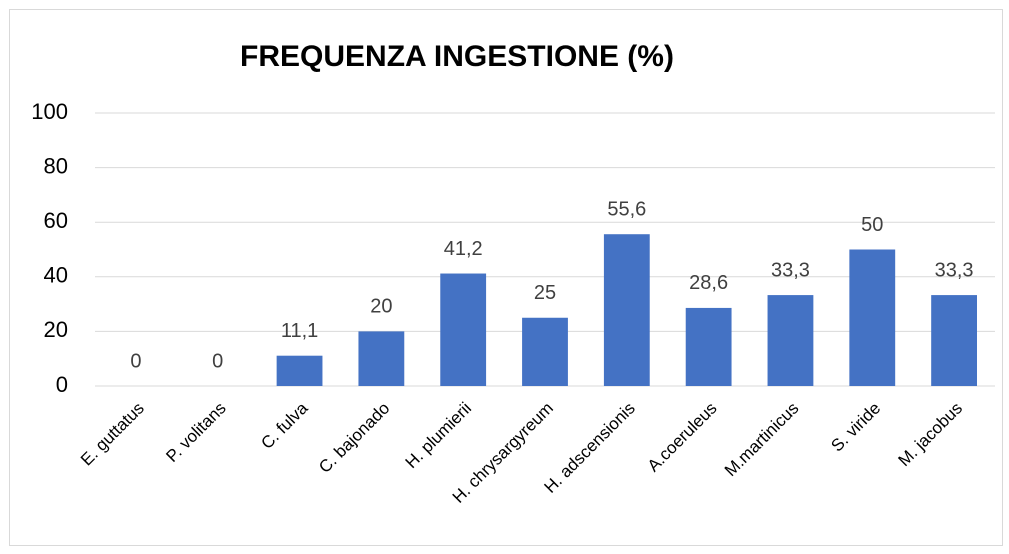 This screenshot has height=554, width=1009. I want to click on data-label: 25, so click(545, 293).